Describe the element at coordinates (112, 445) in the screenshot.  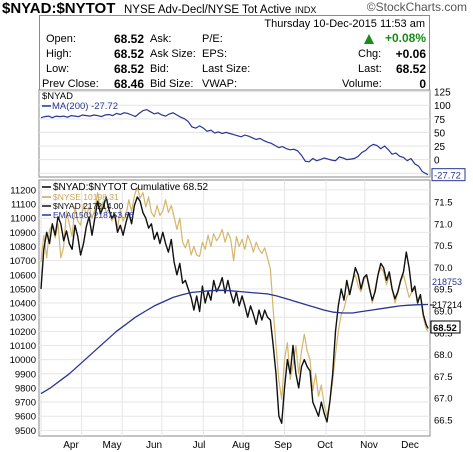
I see `x-month-label: May` at that location.